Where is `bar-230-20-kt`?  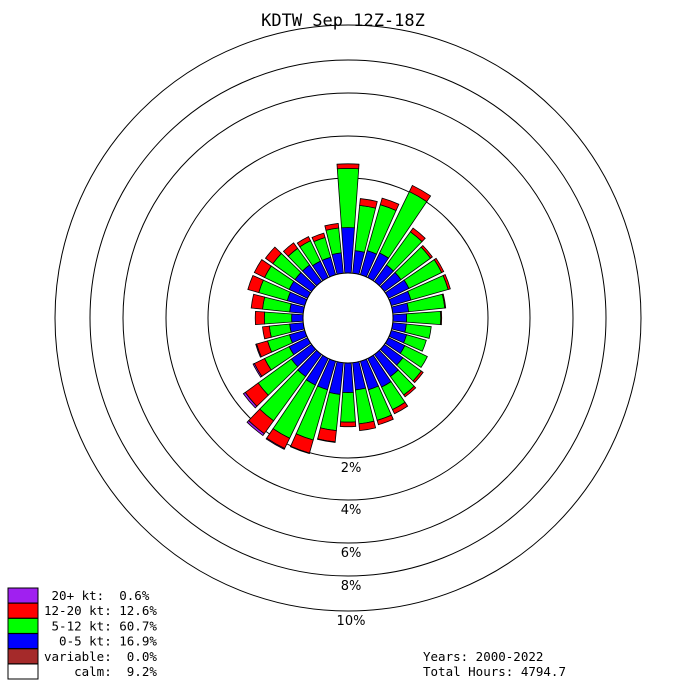 bar-230-20-kt is located at coordinates (250, 400).